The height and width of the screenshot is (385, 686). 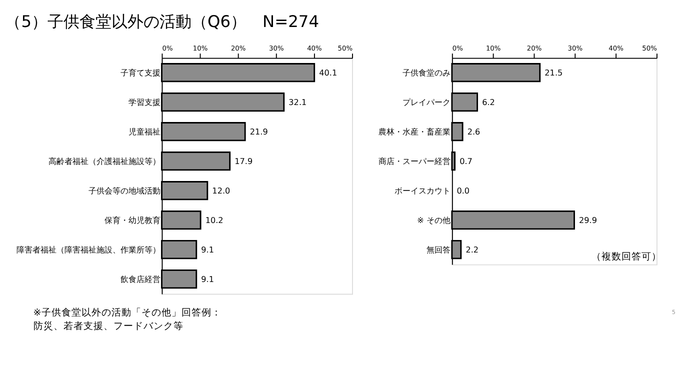 I want to click on y-tick-label: 障害者福祉（障害福祉施設、作業所等）, so click(x=88, y=249).